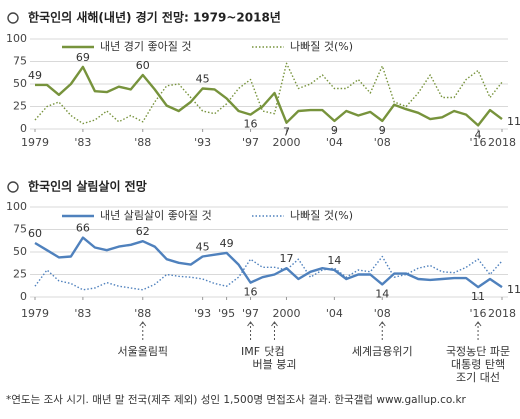 This screenshot has height=419, width=520. Describe the element at coordinates (286, 258) in the screenshot. I see `data-label: 17` at that location.